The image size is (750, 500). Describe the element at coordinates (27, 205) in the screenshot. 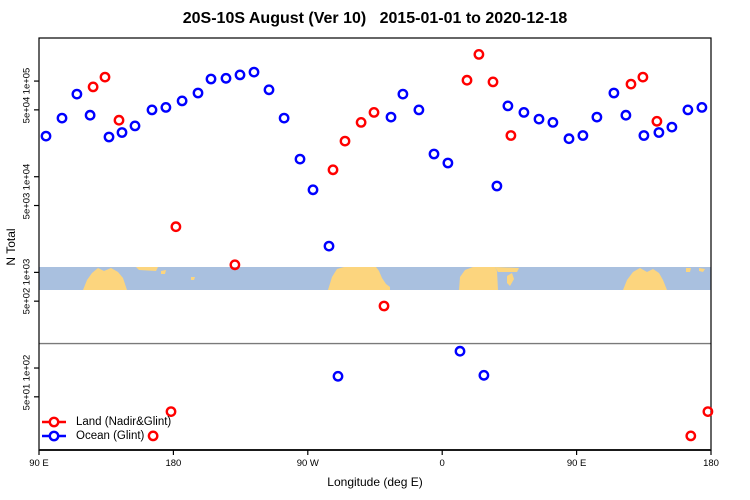

I see `y-tick-label: 5e+03` at that location.